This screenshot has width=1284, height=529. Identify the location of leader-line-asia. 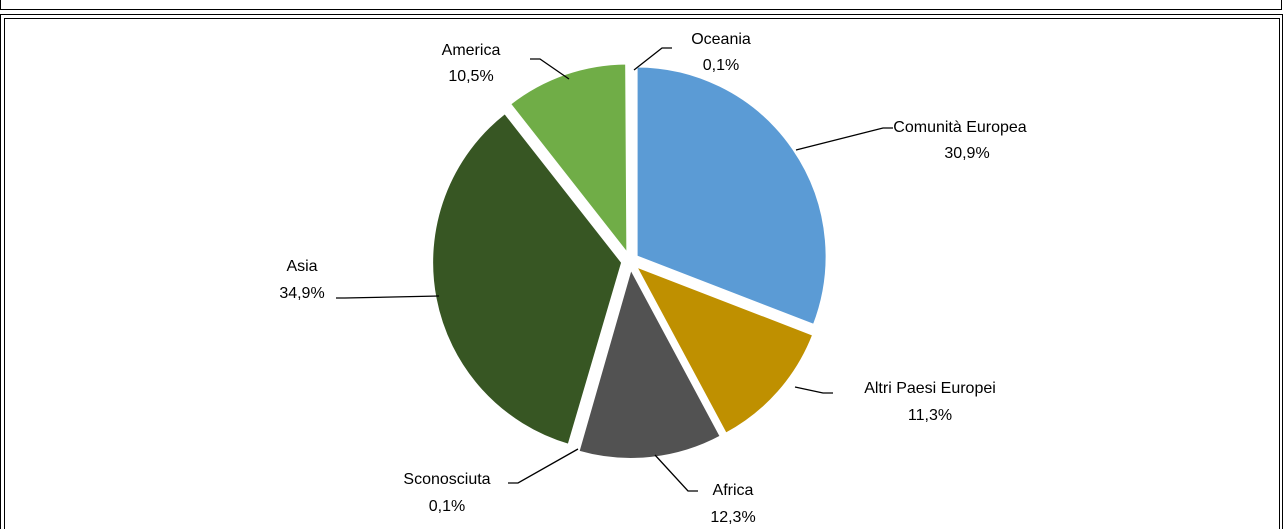
(388, 297).